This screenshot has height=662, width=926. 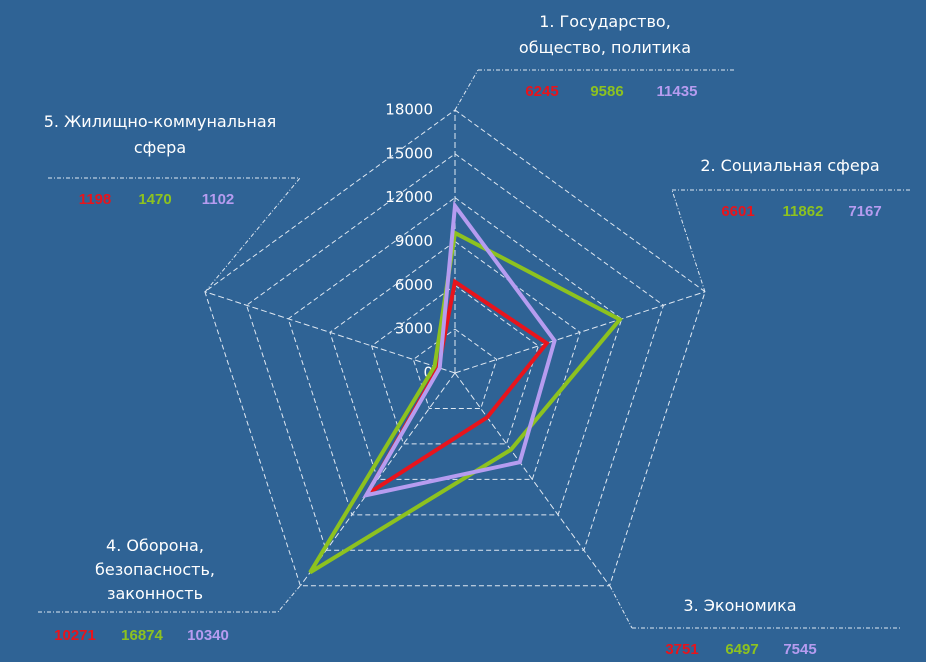 What do you see at coordinates (95, 199) in the screenshot?
I see `value-label: 1198` at bounding box center [95, 199].